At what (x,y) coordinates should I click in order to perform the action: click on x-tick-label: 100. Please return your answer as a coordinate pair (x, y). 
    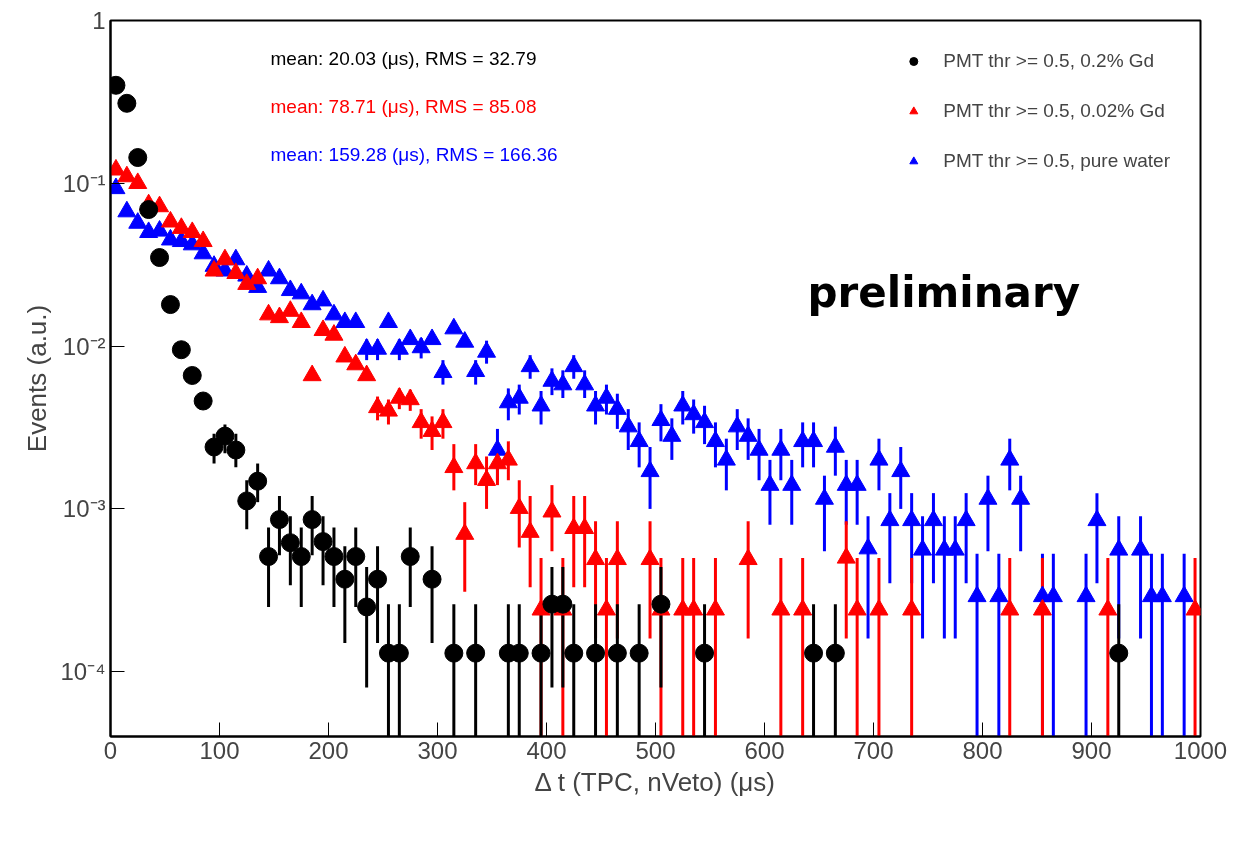
    Looking at the image, I should click on (219, 750).